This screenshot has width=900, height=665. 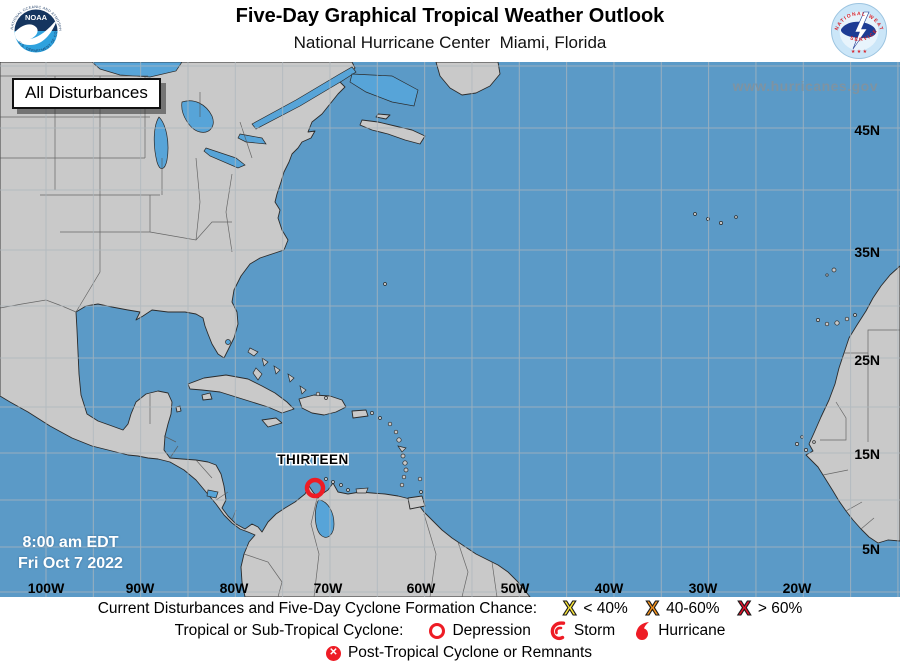 I want to click on lon-label-90W: 90W, so click(x=140, y=588).